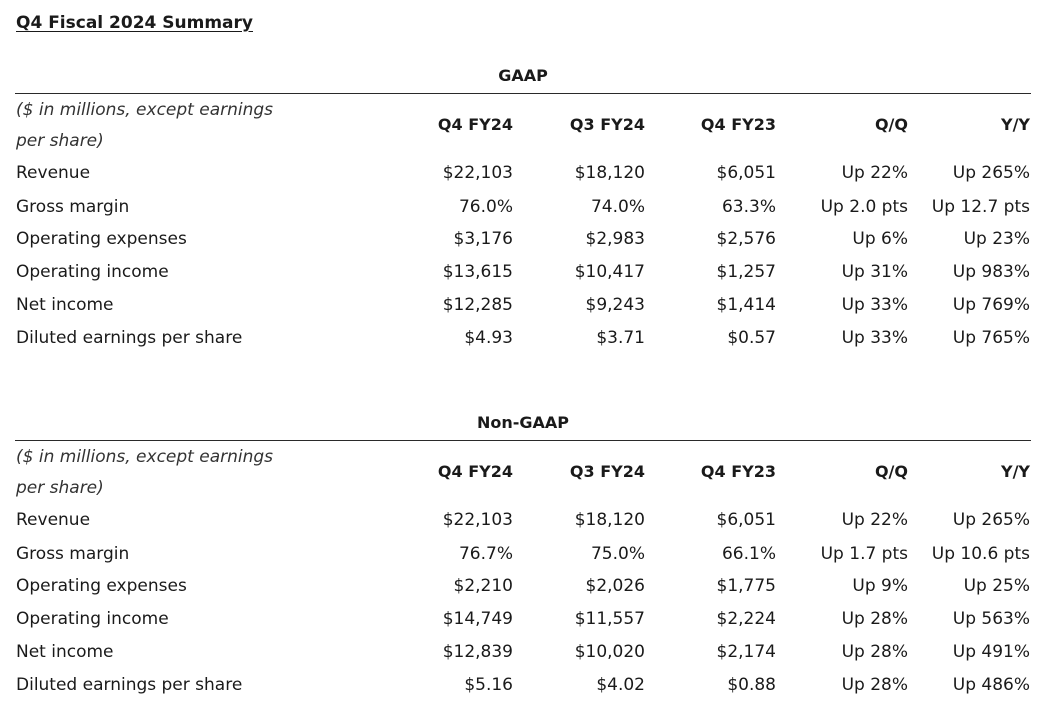 Image resolution: width=1053 pixels, height=726 pixels. I want to click on table-cell: $2,983, so click(615, 239).